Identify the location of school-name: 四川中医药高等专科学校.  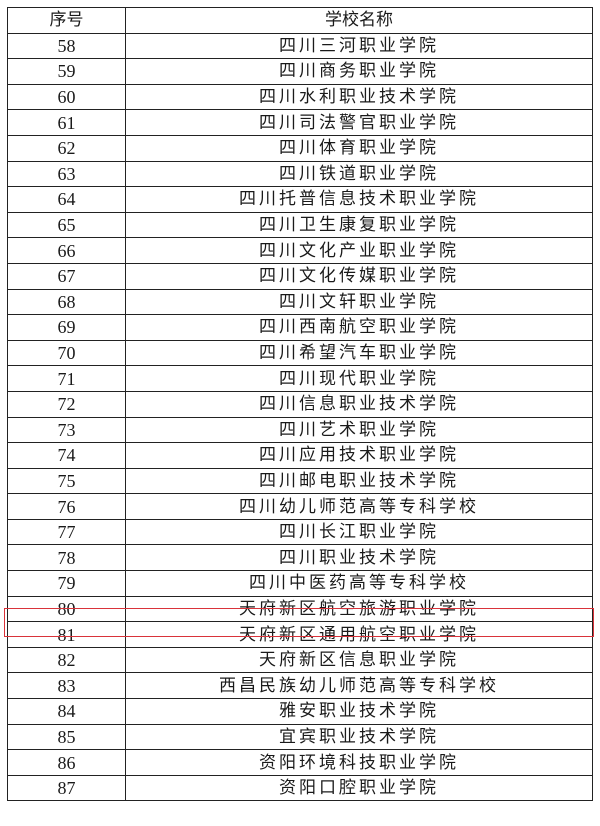
(359, 583).